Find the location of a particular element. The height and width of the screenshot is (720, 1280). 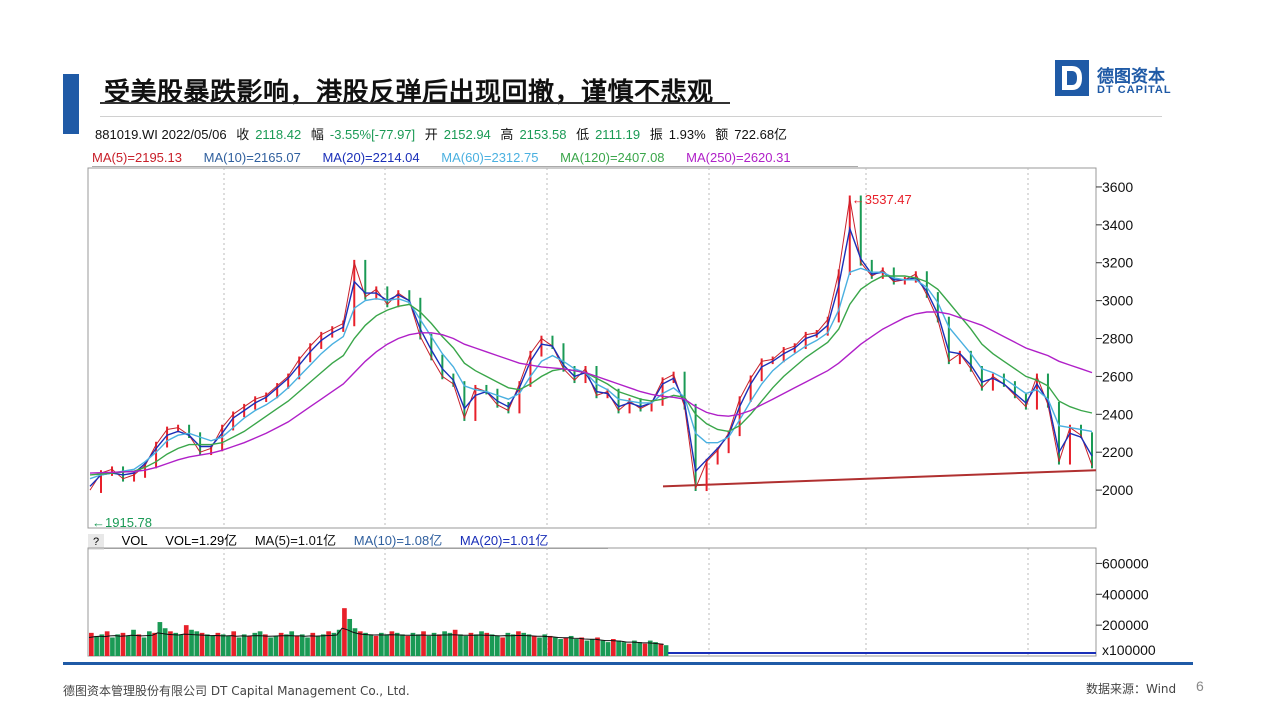

vol-ma10: MA(10)=1.08亿 is located at coordinates (398, 540).